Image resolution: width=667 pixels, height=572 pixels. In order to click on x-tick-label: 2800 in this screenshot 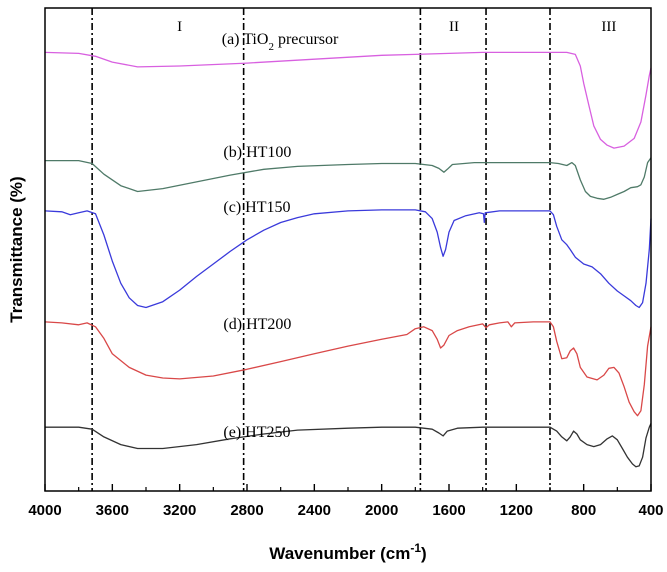, I will do `click(246, 510)`.